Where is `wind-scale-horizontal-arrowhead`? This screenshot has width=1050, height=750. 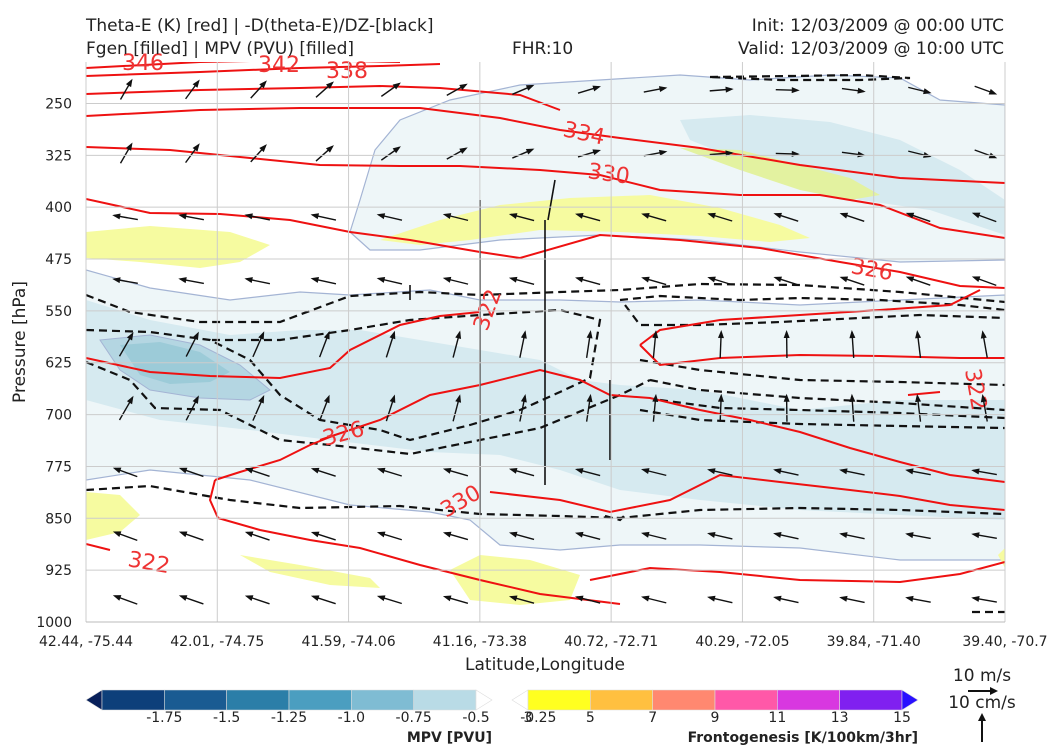
wind-scale-horizontal-arrowhead is located at coordinates (994, 691).